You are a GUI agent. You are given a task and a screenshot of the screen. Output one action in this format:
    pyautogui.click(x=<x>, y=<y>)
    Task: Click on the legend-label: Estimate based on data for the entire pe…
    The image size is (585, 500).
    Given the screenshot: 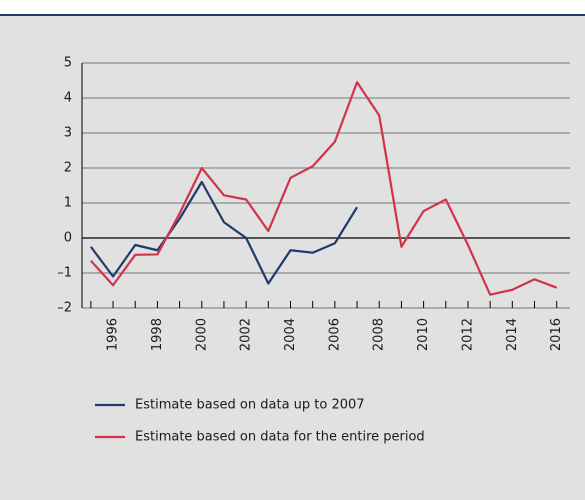 What is the action you would take?
    pyautogui.click(x=280, y=437)
    